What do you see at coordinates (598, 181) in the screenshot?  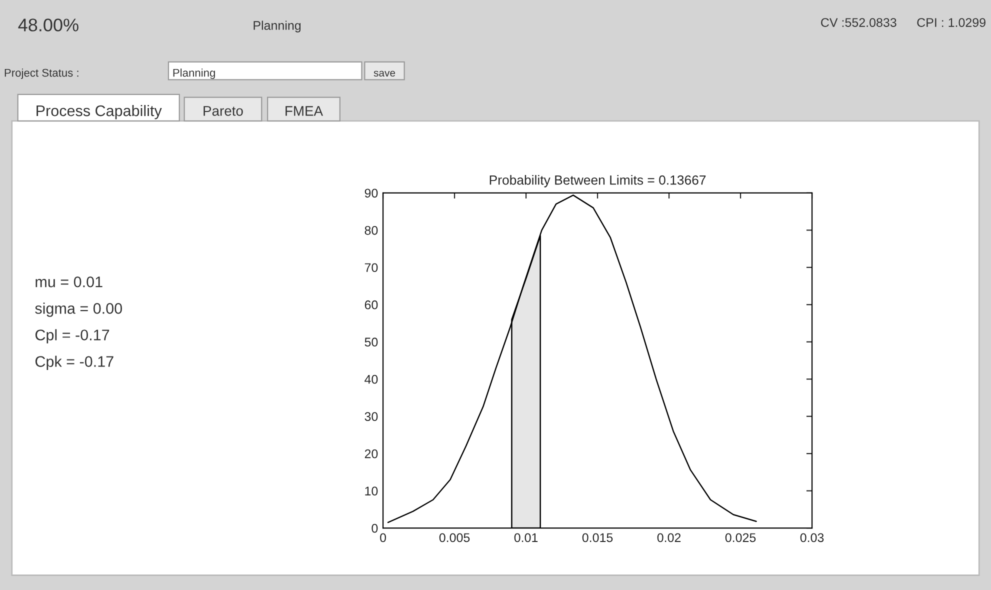 I see `chart-title: Probability Between Limits = 0.13667` at bounding box center [598, 181].